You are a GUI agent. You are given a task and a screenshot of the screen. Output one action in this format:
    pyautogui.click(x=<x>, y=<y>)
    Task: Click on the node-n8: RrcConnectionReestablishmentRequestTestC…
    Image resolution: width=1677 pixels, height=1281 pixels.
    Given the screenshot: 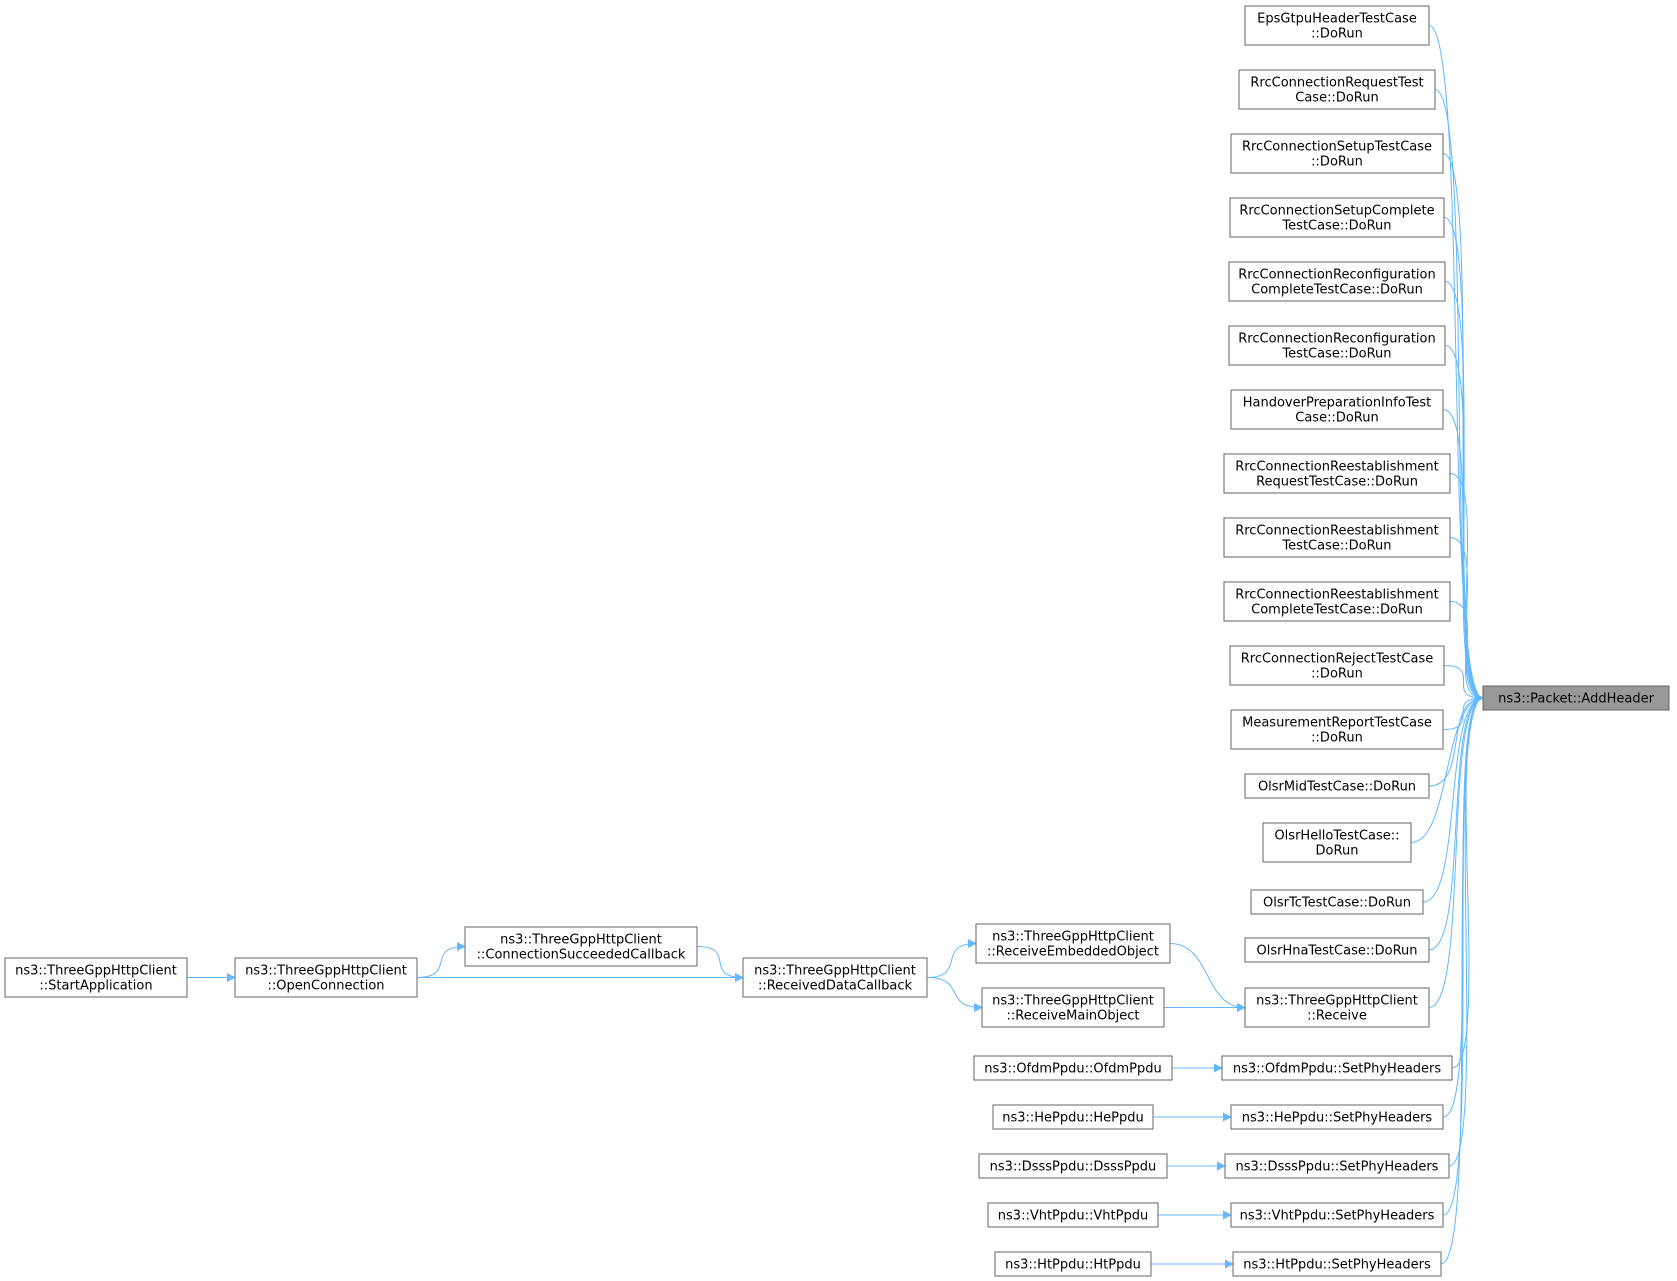 What is the action you would take?
    pyautogui.click(x=1337, y=473)
    